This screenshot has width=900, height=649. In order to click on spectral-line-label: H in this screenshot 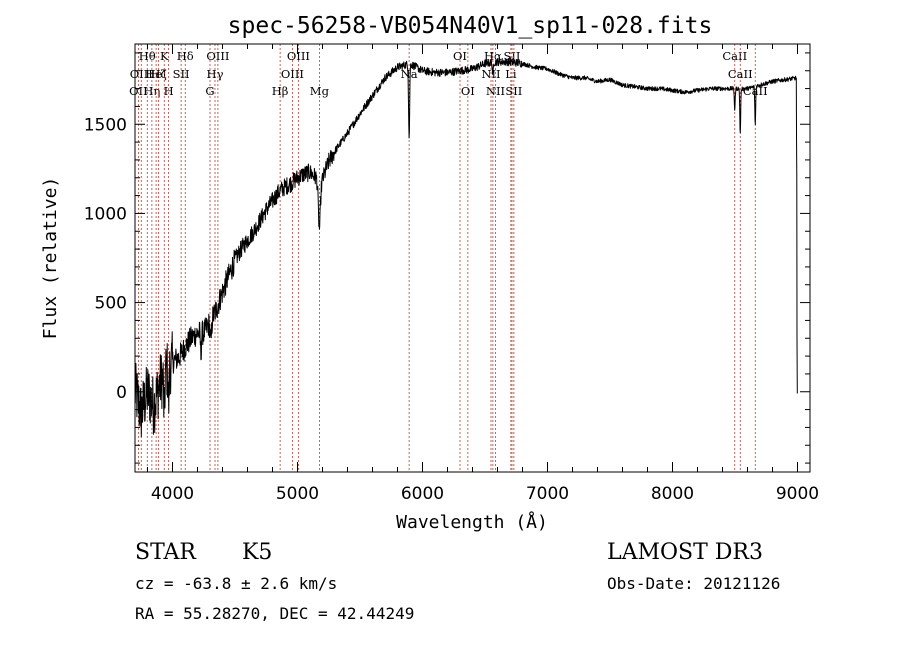, I will do `click(169, 91)`.